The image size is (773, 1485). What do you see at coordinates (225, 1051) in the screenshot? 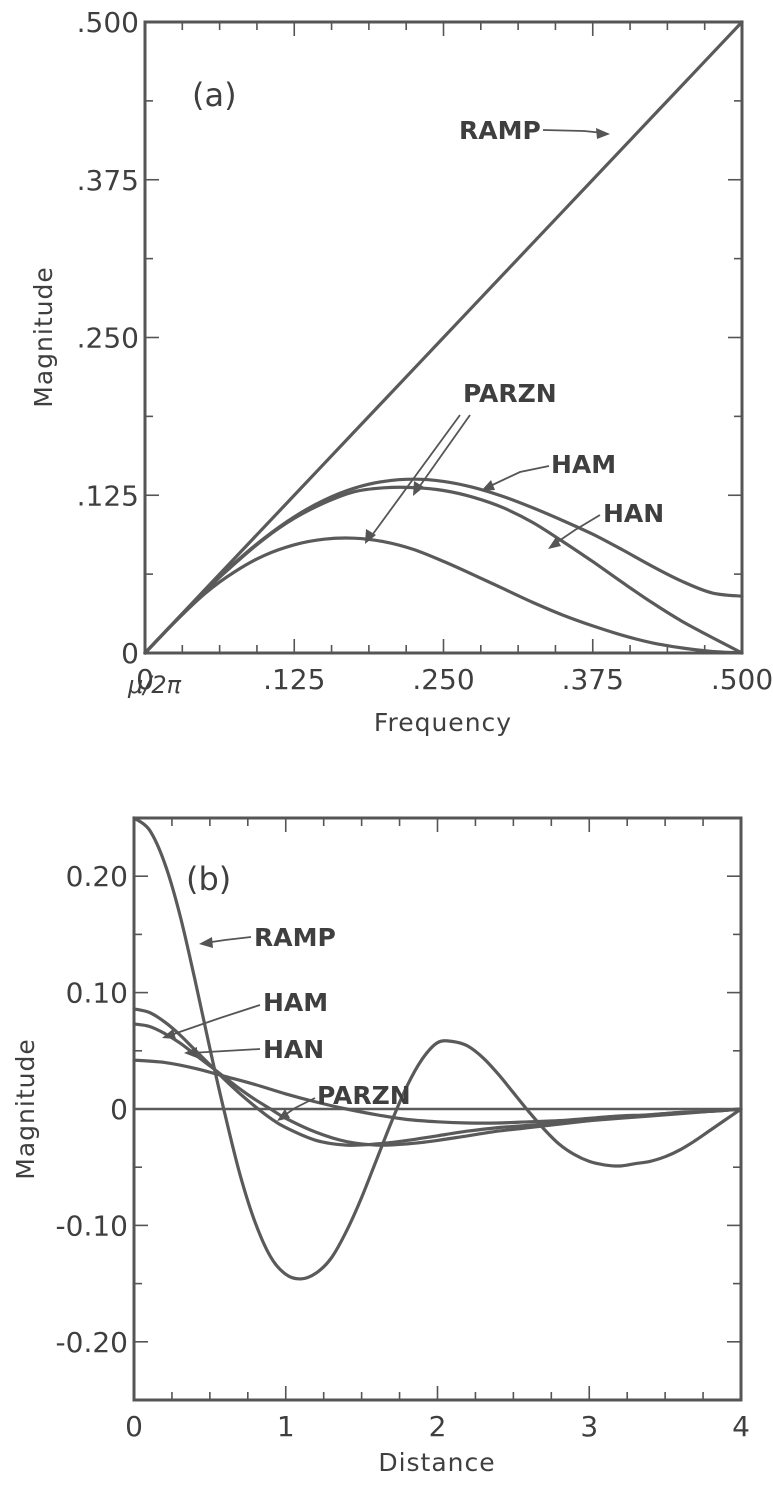
I see `panel-b-leader-han` at bounding box center [225, 1051].